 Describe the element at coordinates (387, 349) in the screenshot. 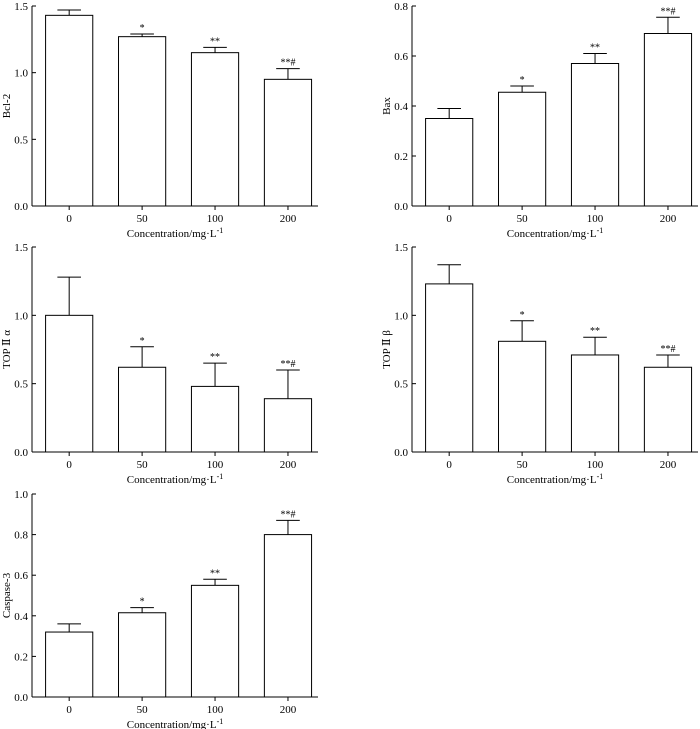

I see `y-axis-label: TOP Ⅱ β` at that location.